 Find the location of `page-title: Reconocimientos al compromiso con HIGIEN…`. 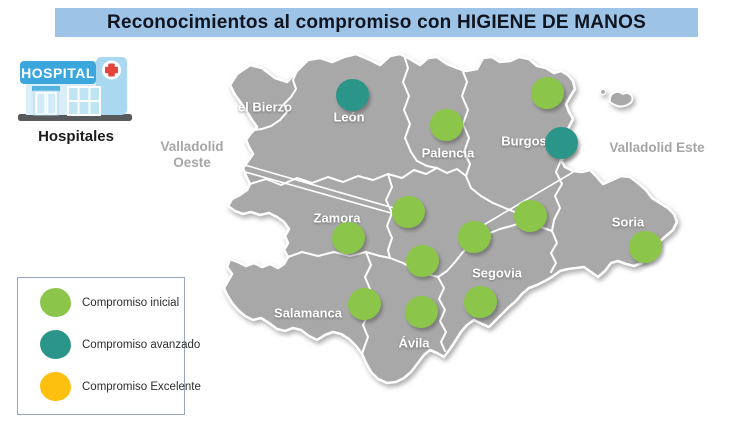

page-title: Reconocimientos al compromiso con HIGIEN… is located at coordinates (376, 22).